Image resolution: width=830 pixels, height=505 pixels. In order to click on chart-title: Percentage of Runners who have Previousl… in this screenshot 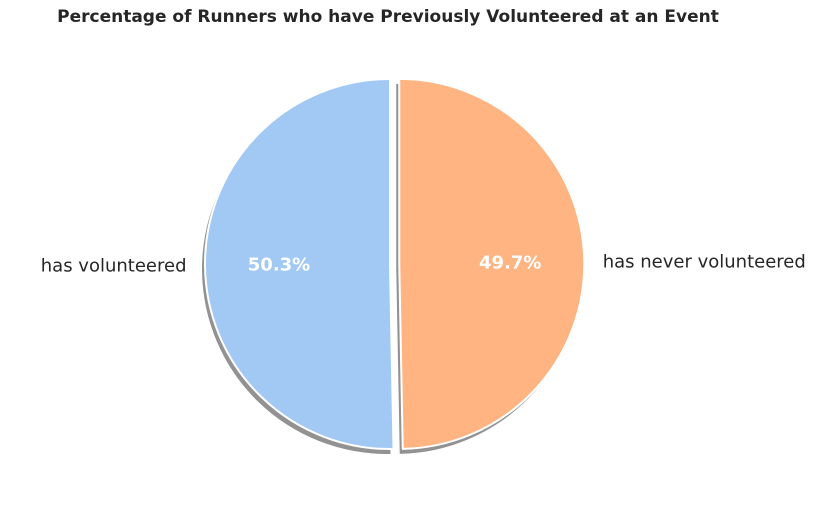, I will do `click(388, 17)`.